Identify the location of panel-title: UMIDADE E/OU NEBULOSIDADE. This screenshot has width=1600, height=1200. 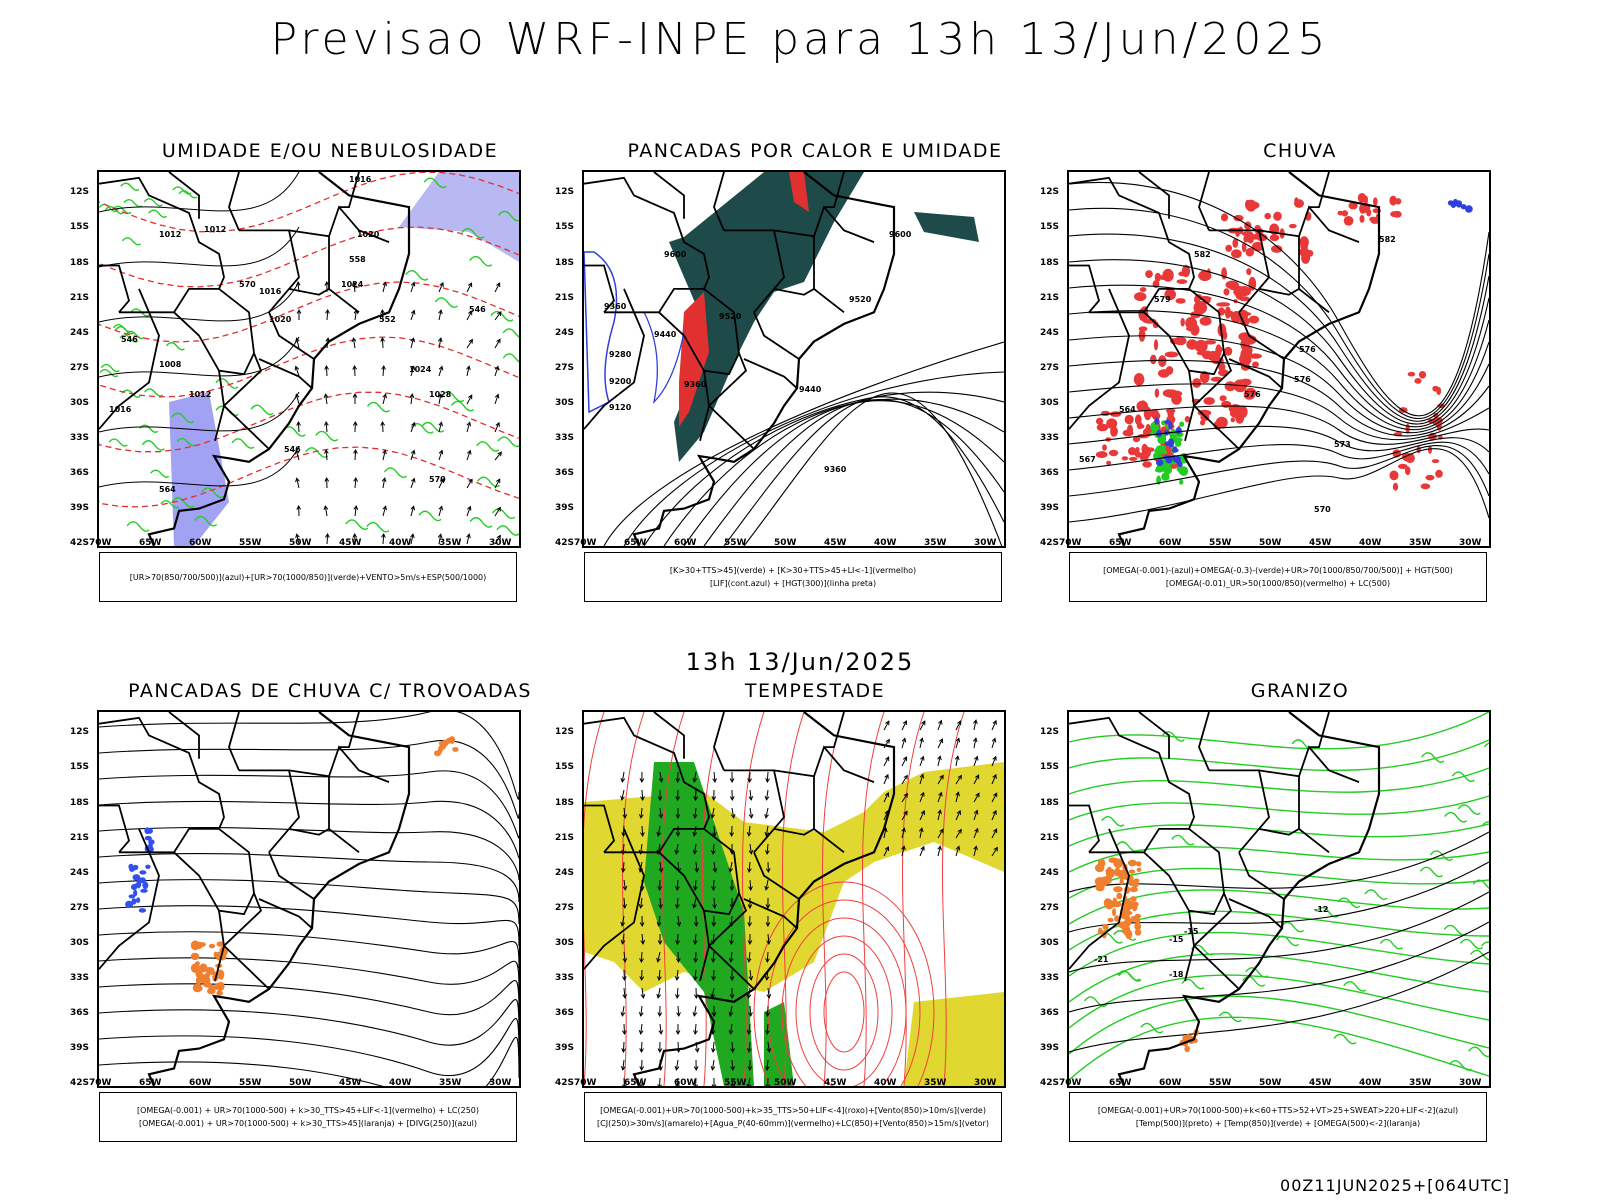
(330, 151).